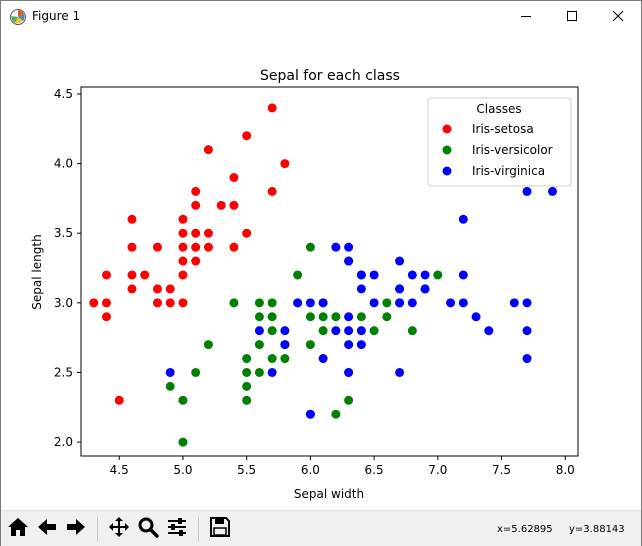 This screenshot has height=546, width=642. I want to click on legend-marker-versicolor, so click(447, 150).